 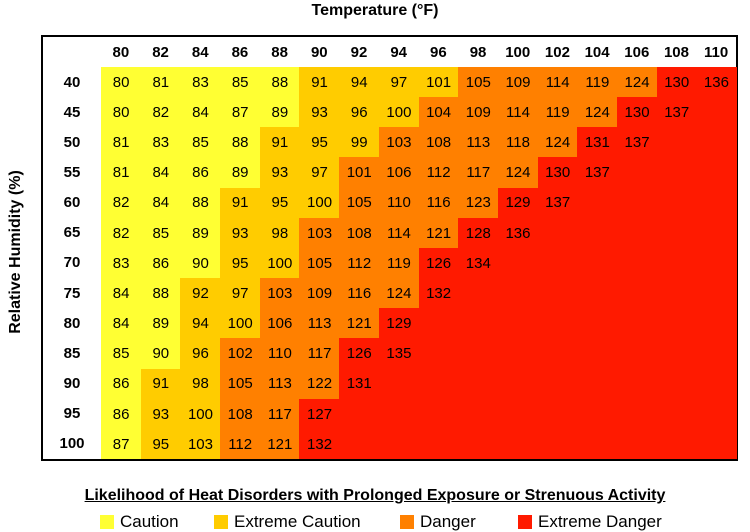 What do you see at coordinates (478, 82) in the screenshot?
I see `heat-cell: 105` at bounding box center [478, 82].